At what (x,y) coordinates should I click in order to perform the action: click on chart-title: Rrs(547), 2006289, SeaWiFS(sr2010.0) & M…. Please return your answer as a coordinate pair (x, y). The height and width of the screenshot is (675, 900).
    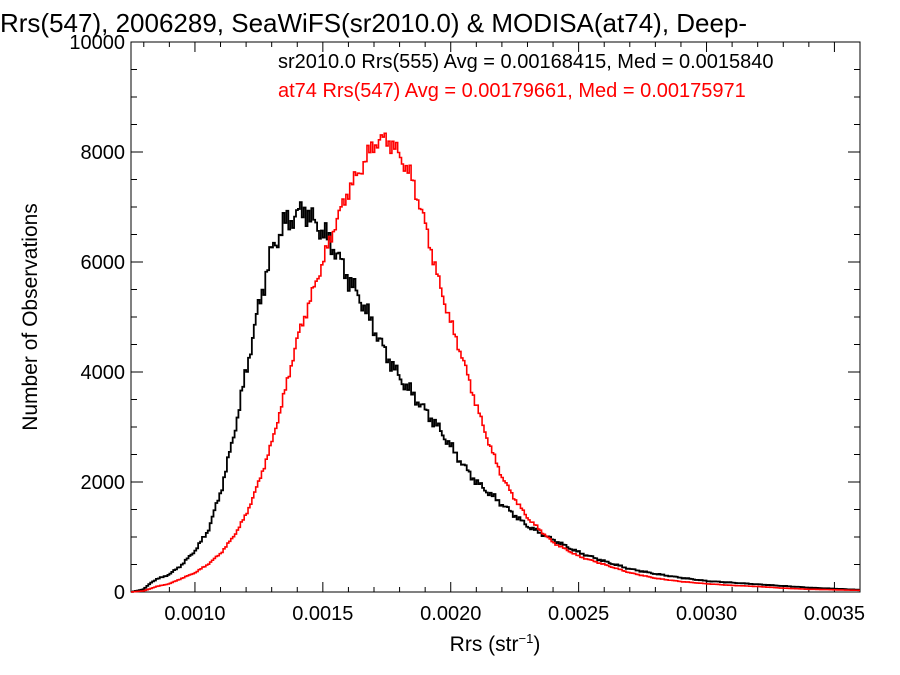
    Looking at the image, I should click on (373, 23).